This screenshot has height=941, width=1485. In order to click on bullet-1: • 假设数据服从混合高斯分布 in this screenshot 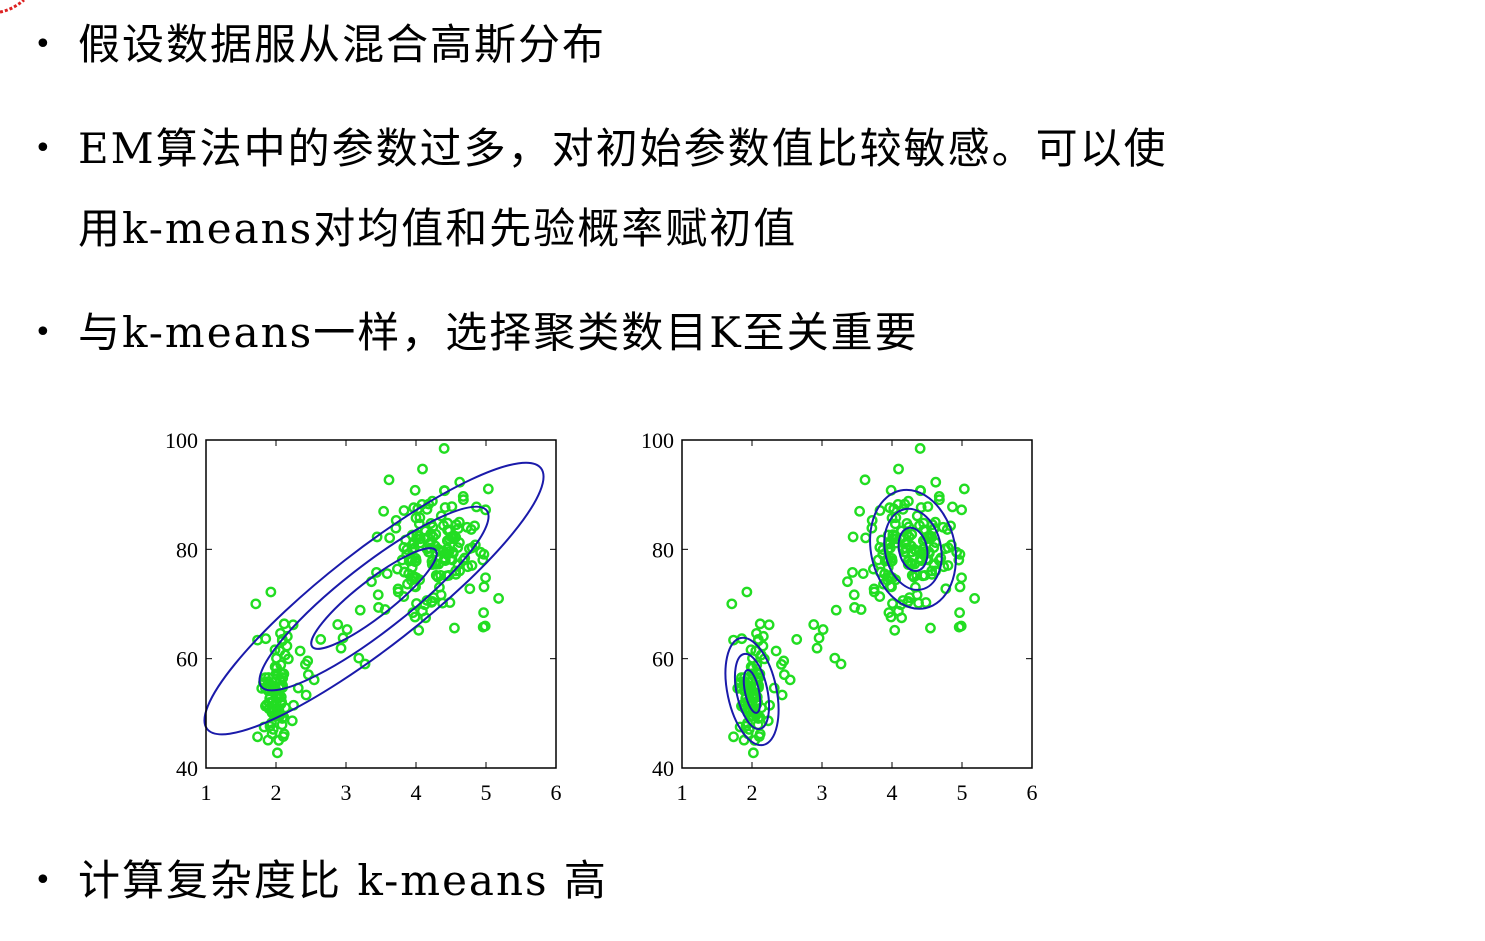, I will do `click(320, 45)`.